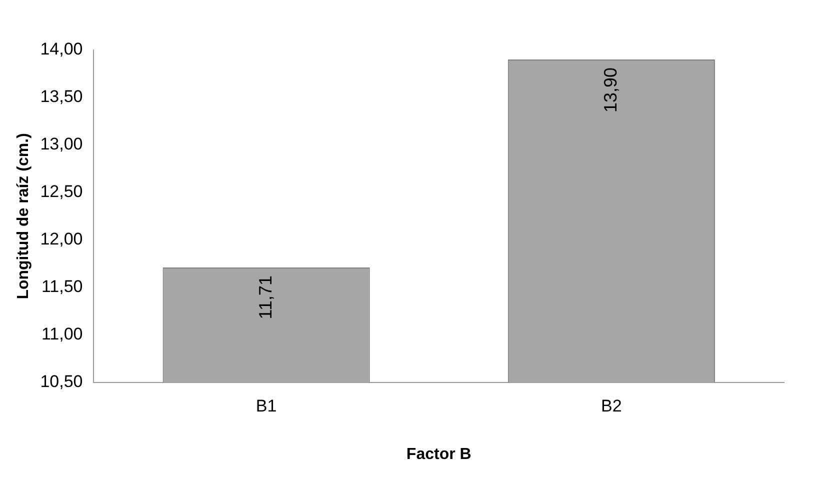 The image size is (824, 478). What do you see at coordinates (265, 297) in the screenshot?
I see `data-label: 11,71` at bounding box center [265, 297].